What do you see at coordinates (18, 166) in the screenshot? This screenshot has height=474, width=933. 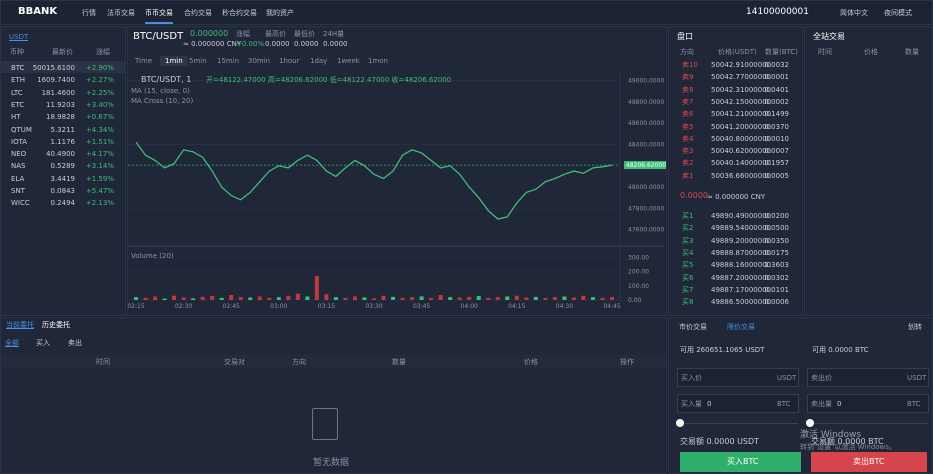 I see `coin-name: NAS` at bounding box center [18, 166].